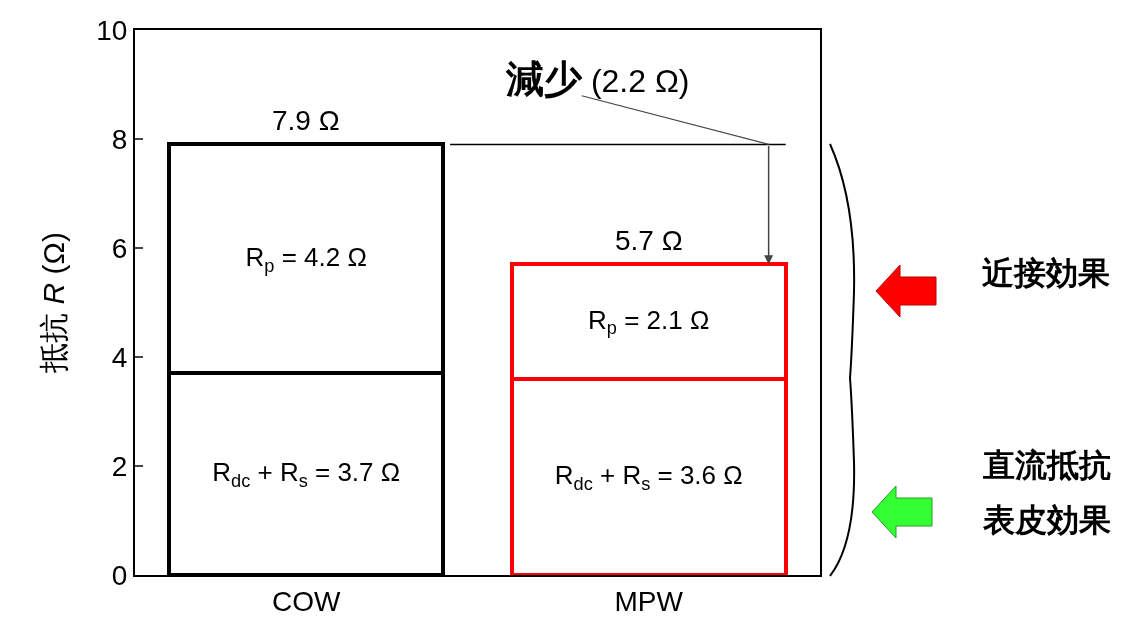 This screenshot has height=635, width=1138. What do you see at coordinates (1046, 465) in the screenshot?
I see `text: 直流抵抗` at bounding box center [1046, 465].